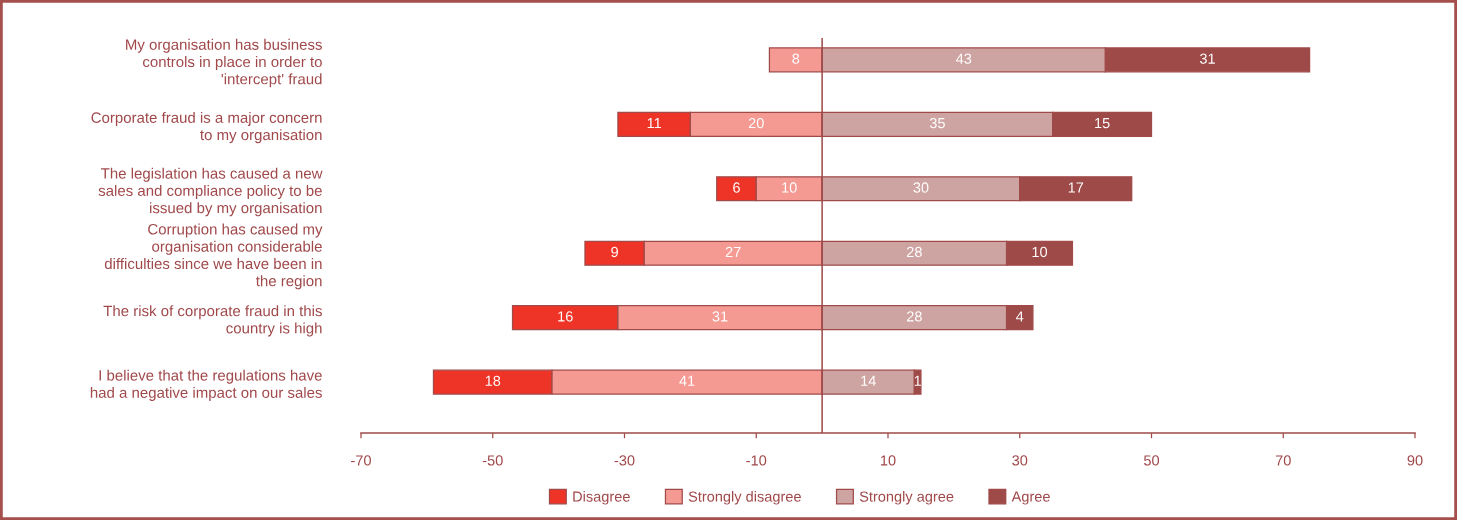 This screenshot has height=520, width=1457. What do you see at coordinates (733, 251) in the screenshot?
I see `data-label: 27` at bounding box center [733, 251].